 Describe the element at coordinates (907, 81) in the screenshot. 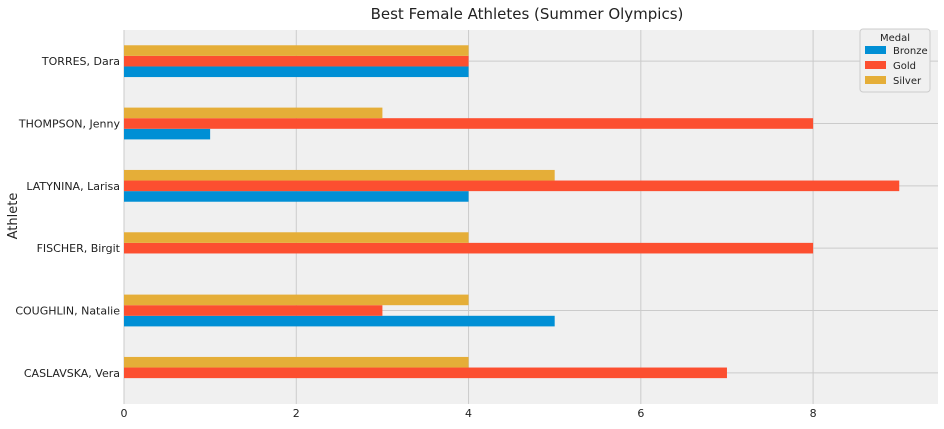

I see `legend-label-silver: Silver` at that location.